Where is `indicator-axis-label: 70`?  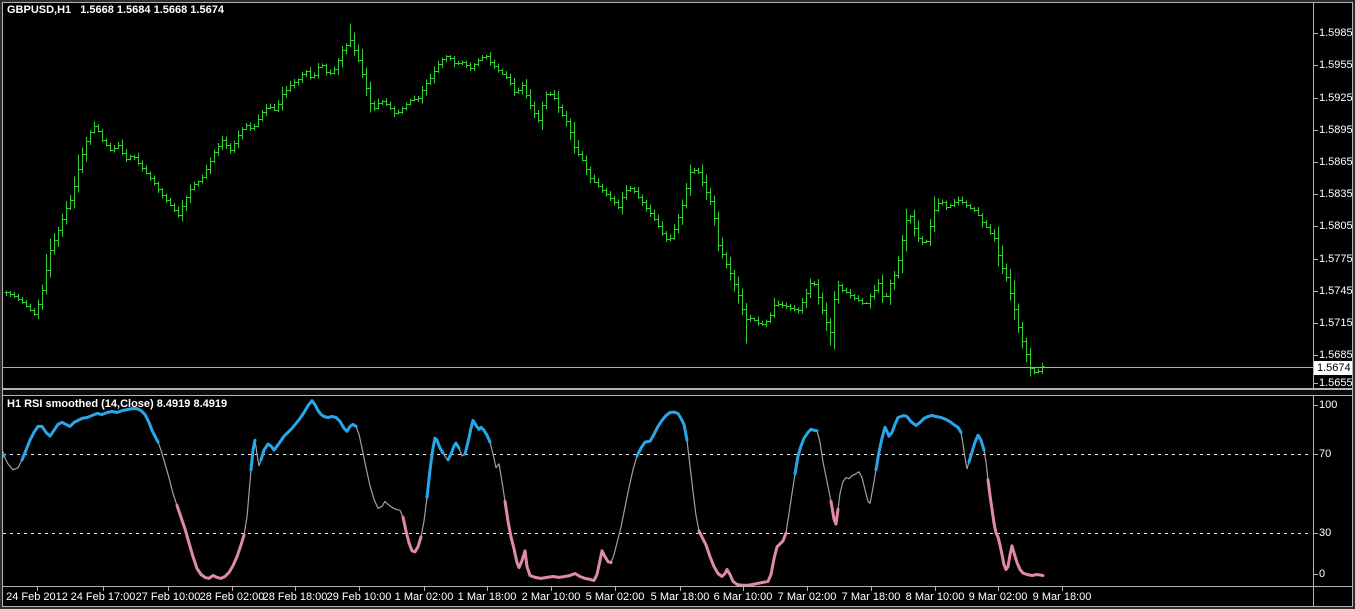
indicator-axis-label: 70 is located at coordinates (1325, 454).